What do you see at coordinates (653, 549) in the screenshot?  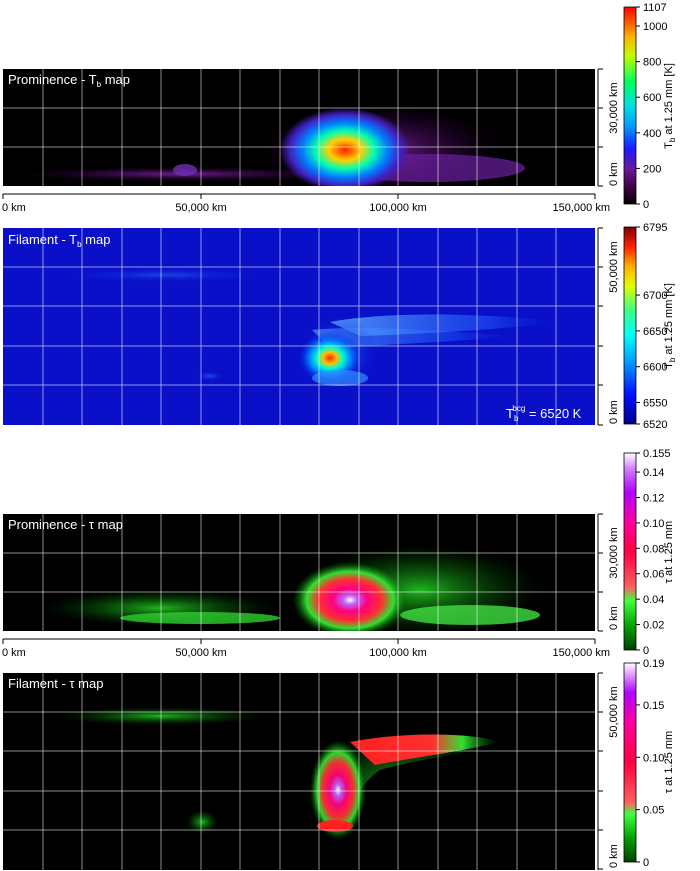 I see `colorbar-tick-label: 0.08` at bounding box center [653, 549].